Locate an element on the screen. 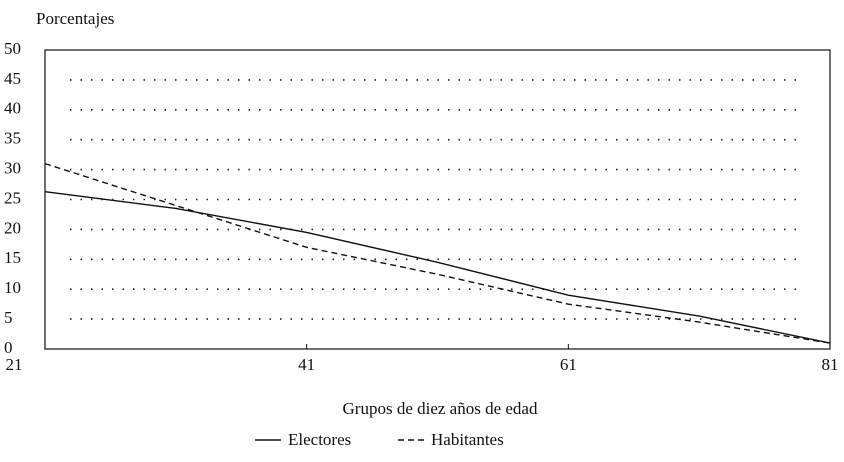  x-tick-label: 81 is located at coordinates (830, 364).